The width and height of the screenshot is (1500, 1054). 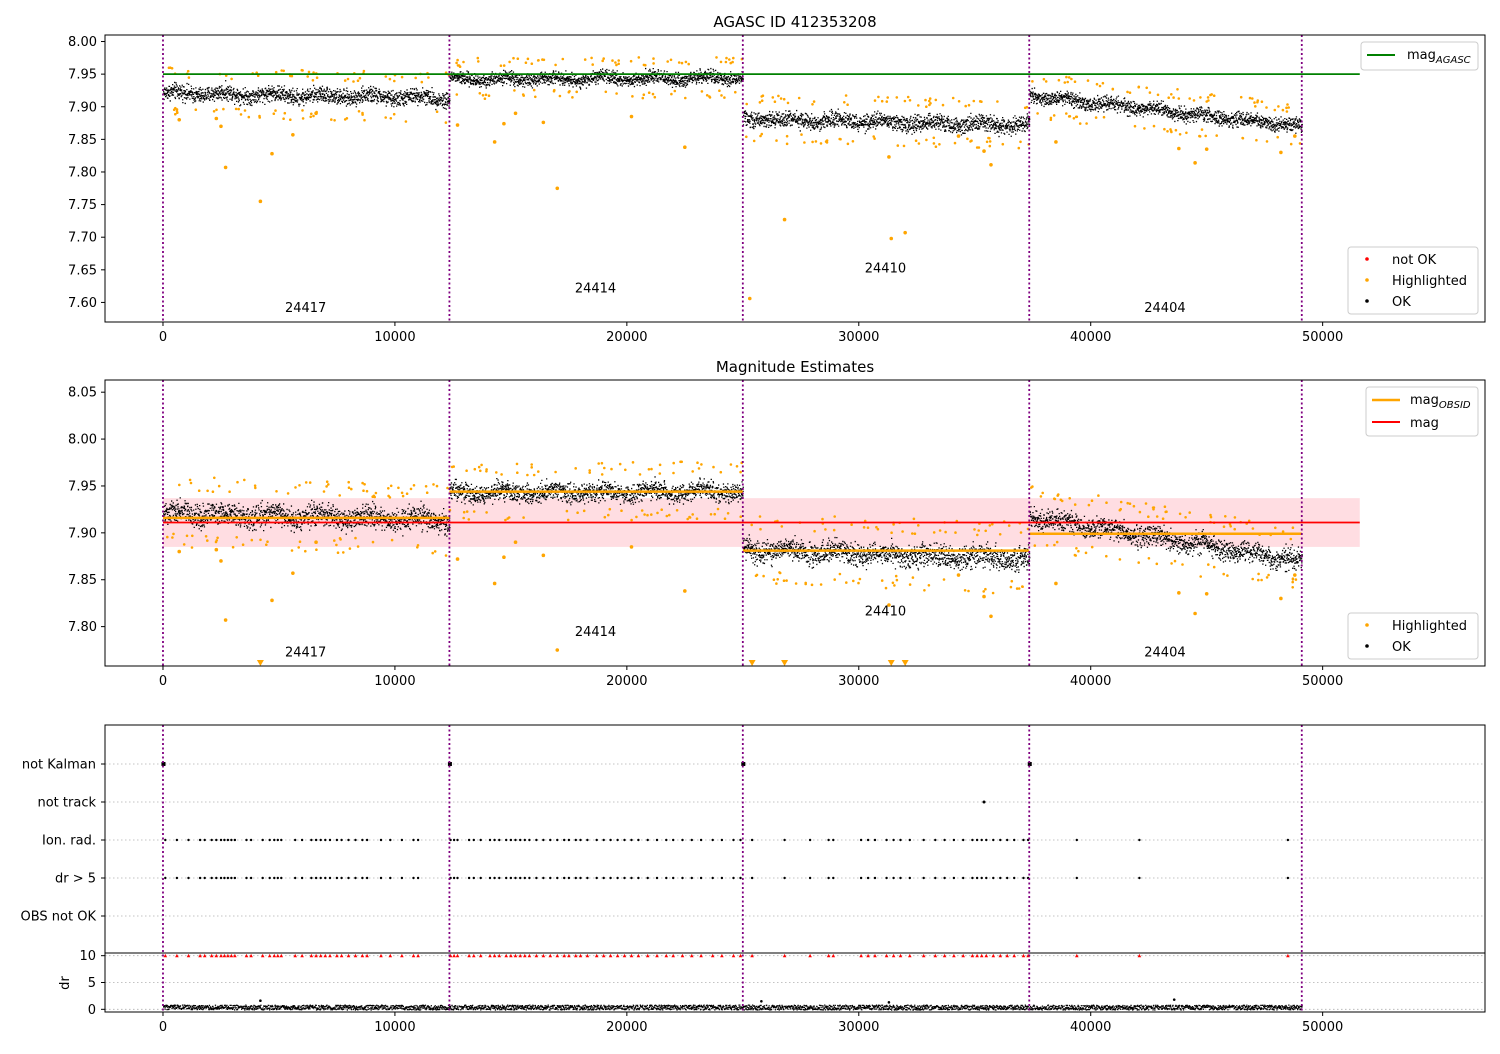 What do you see at coordinates (65, 983) in the screenshot?
I see `dr-axis-label: dr` at bounding box center [65, 983].